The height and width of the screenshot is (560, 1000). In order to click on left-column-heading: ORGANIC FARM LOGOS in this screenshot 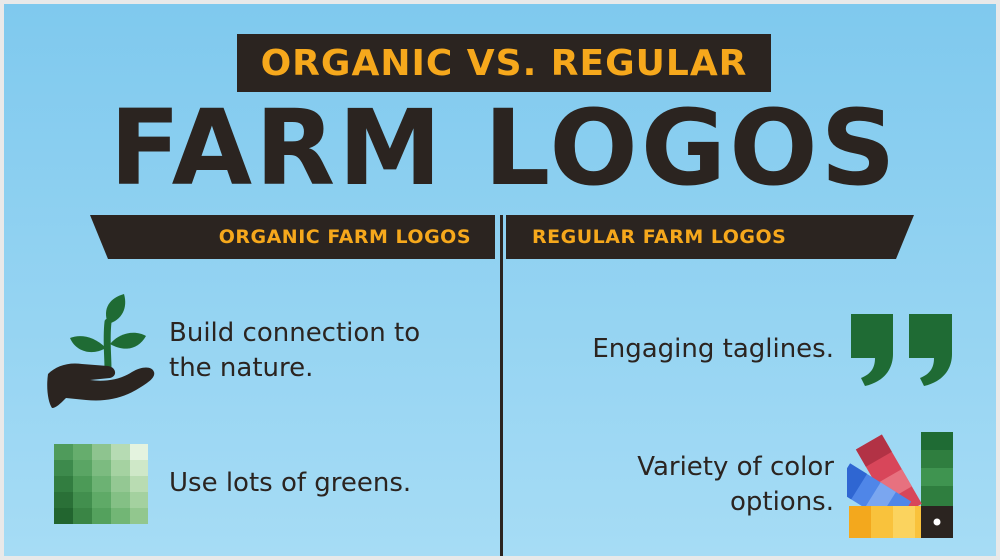, I will do `click(344, 237)`.